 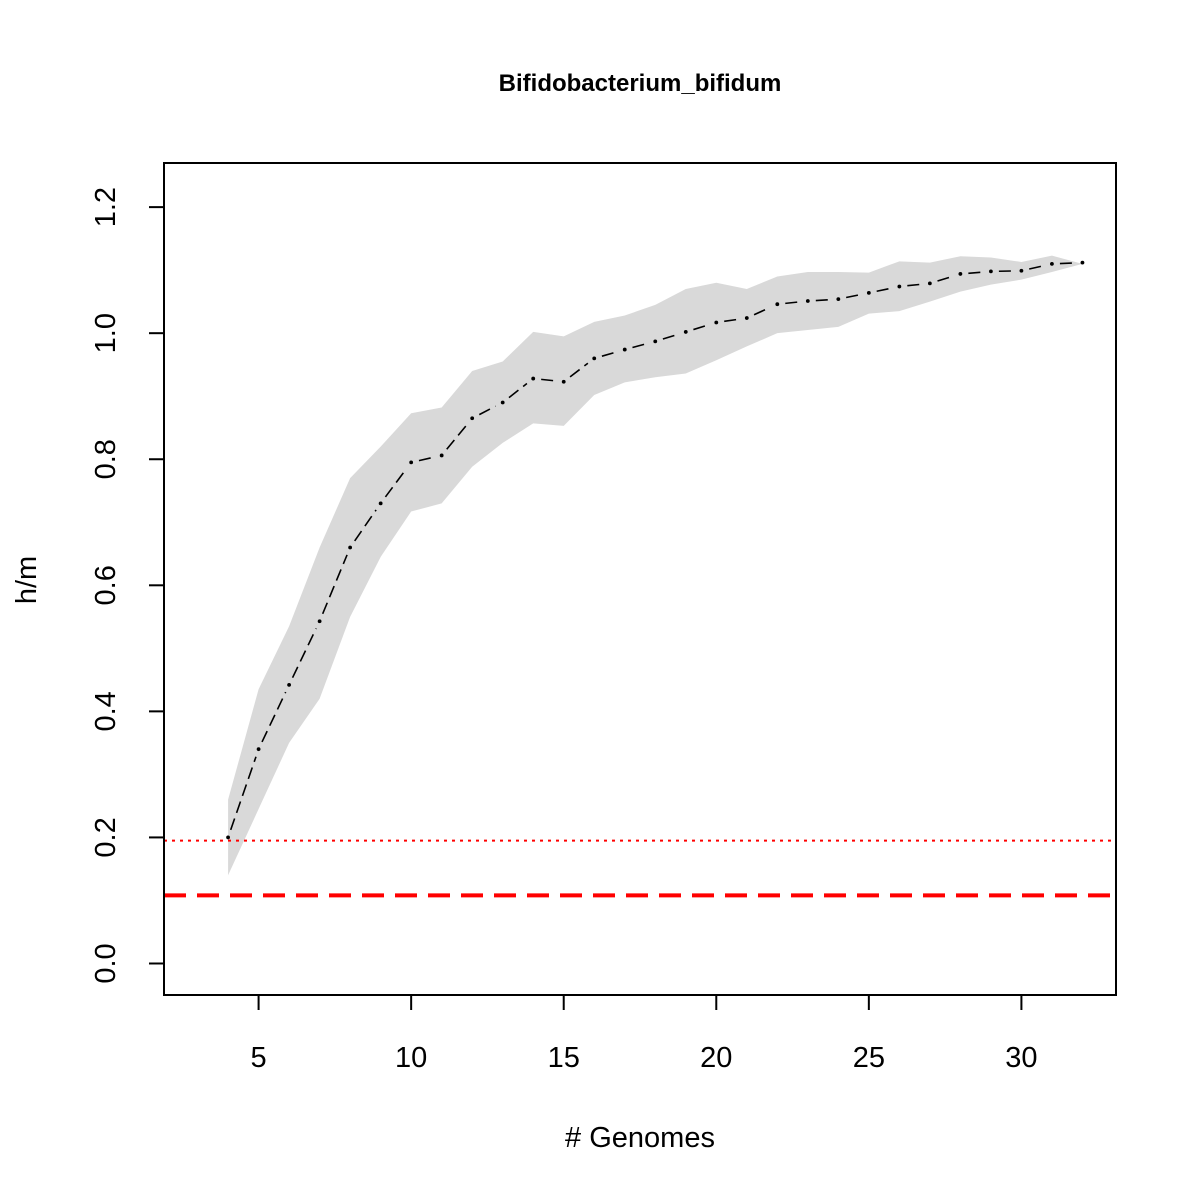 I want to click on x-tick-label: 25, so click(x=869, y=1058).